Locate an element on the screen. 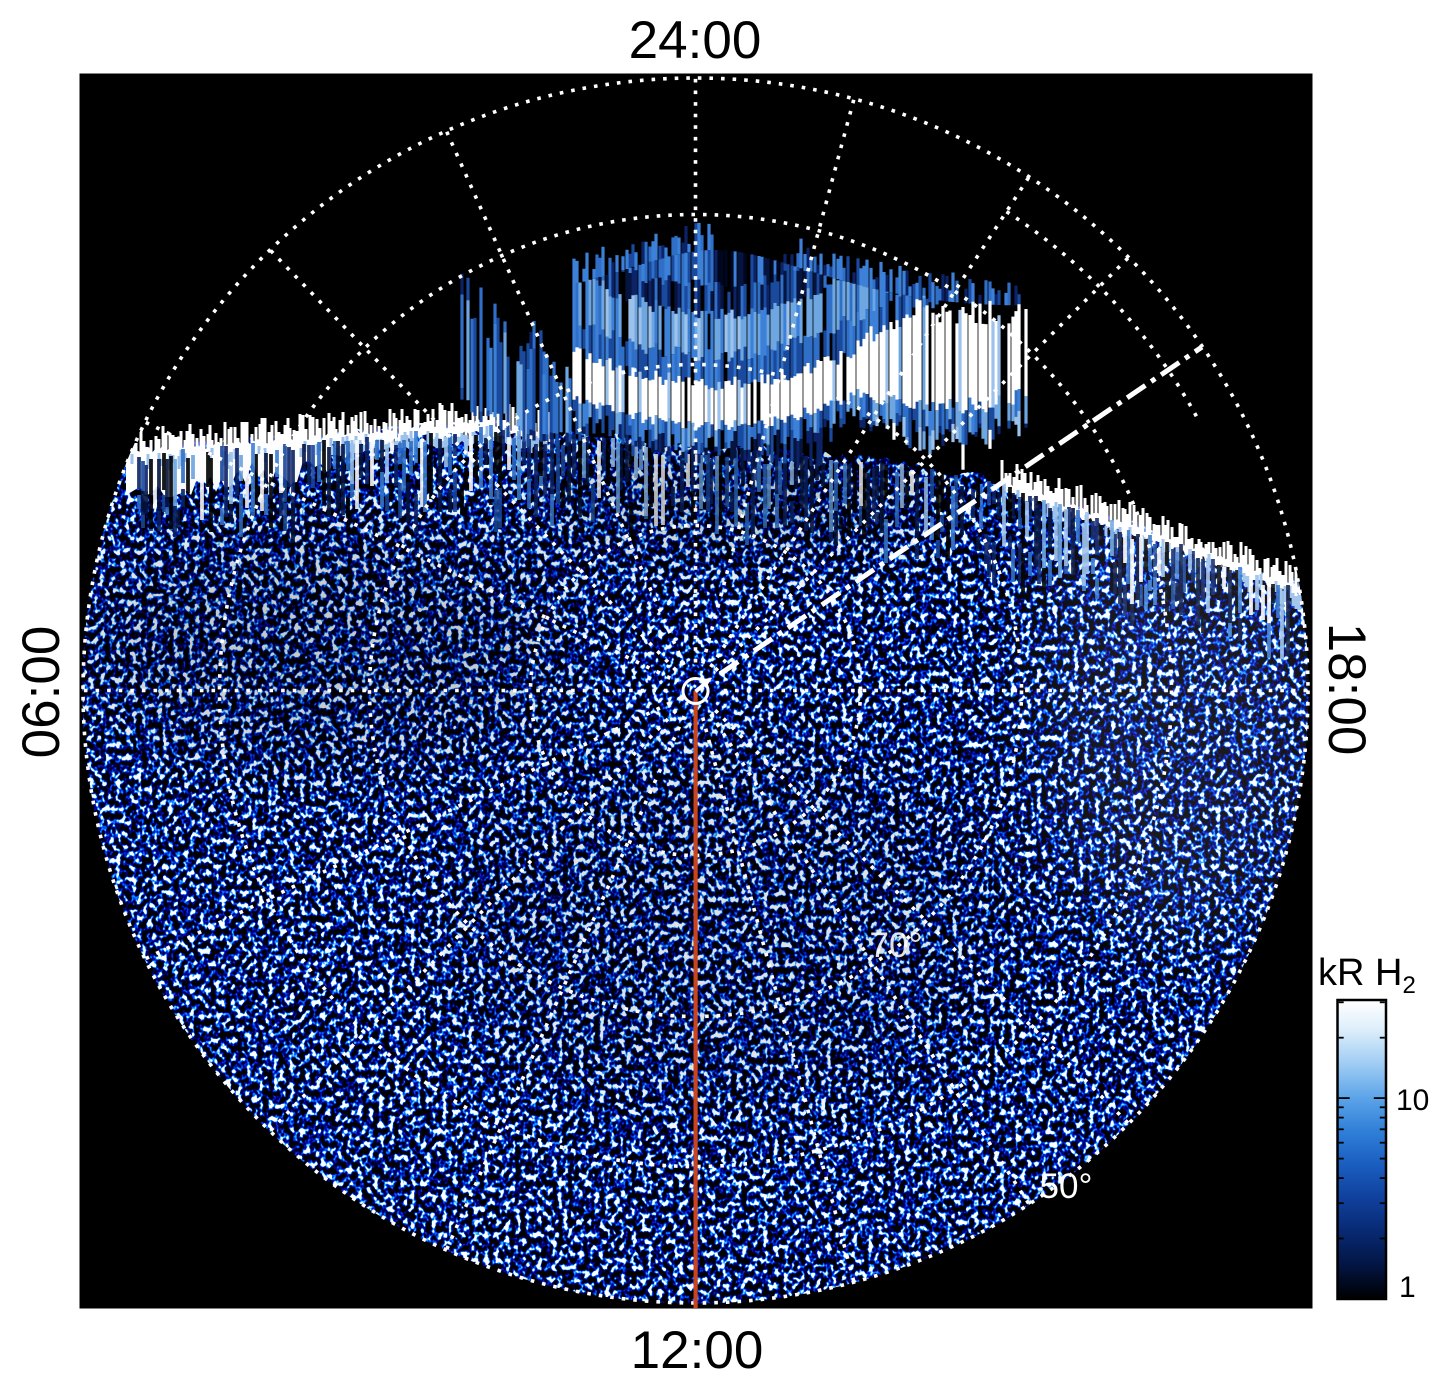 This screenshot has width=1447, height=1384. svg-text: 06:00 is located at coordinates (41, 692).